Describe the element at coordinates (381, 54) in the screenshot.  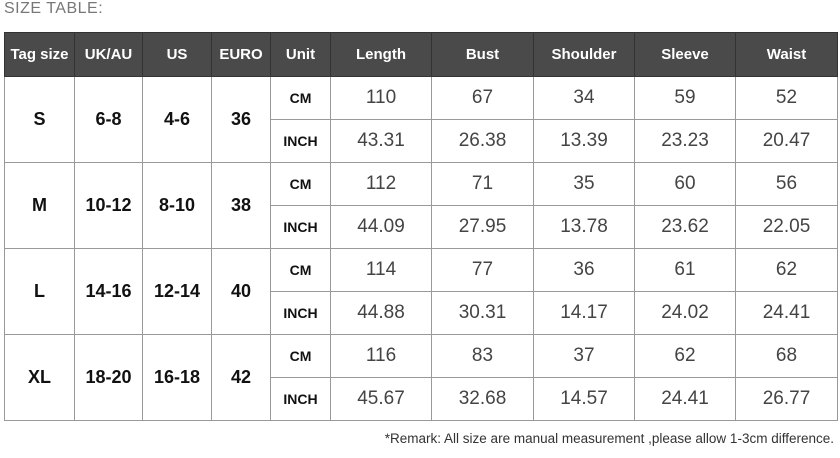
I see `column-header: Length` at that location.